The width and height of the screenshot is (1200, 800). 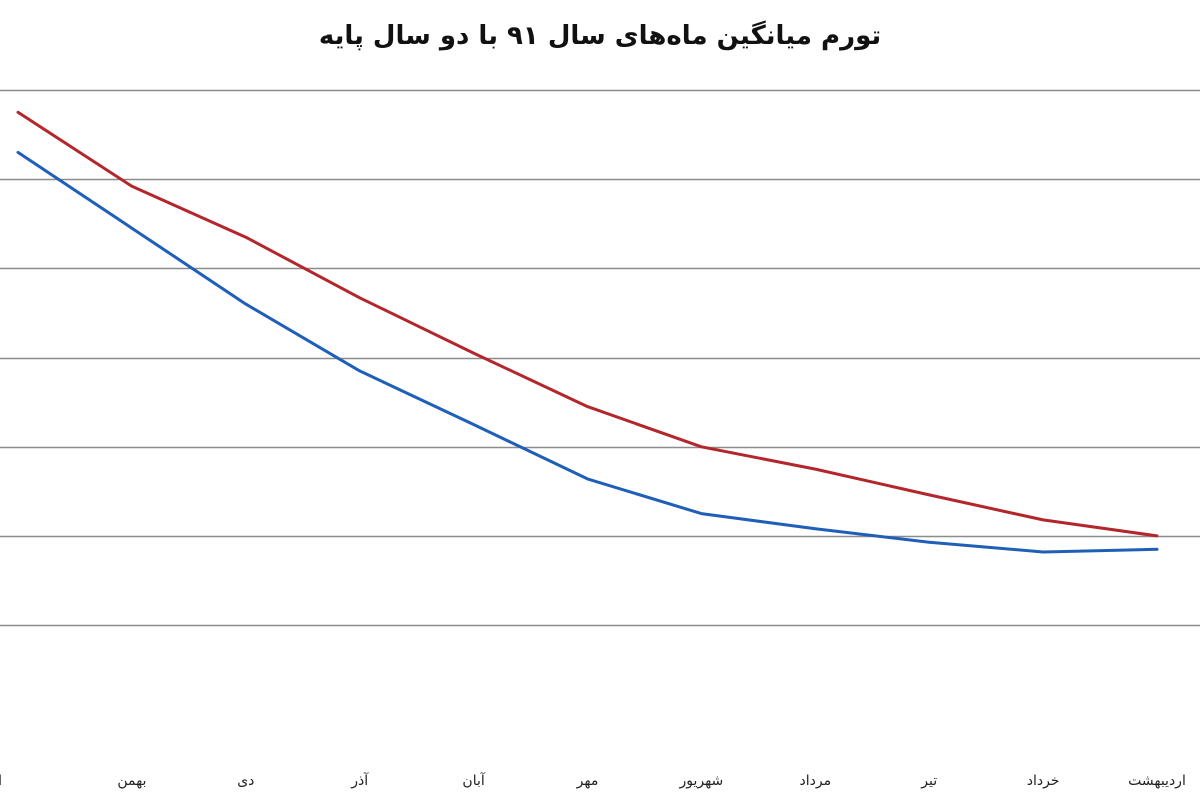 I want to click on x-tick-label: شهریور, so click(x=700, y=781).